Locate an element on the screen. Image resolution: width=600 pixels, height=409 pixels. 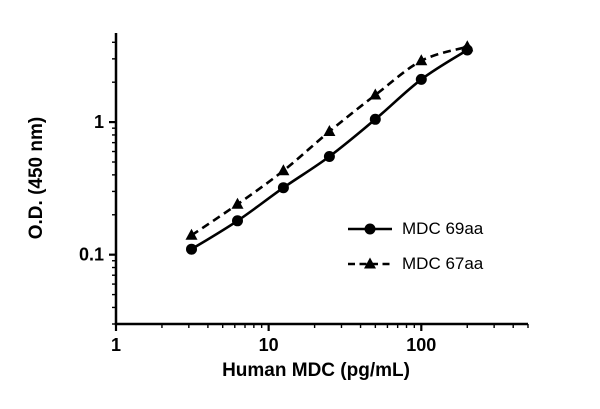
legend-label: MDC 69aa is located at coordinates (443, 228).